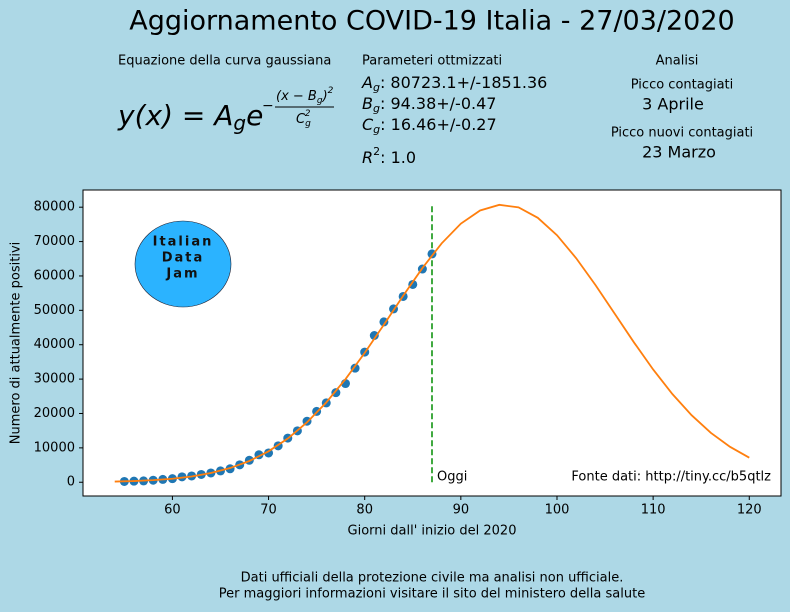  Describe the element at coordinates (175, 115) in the screenshot. I see `eq-lhs: y(x) = A` at that location.